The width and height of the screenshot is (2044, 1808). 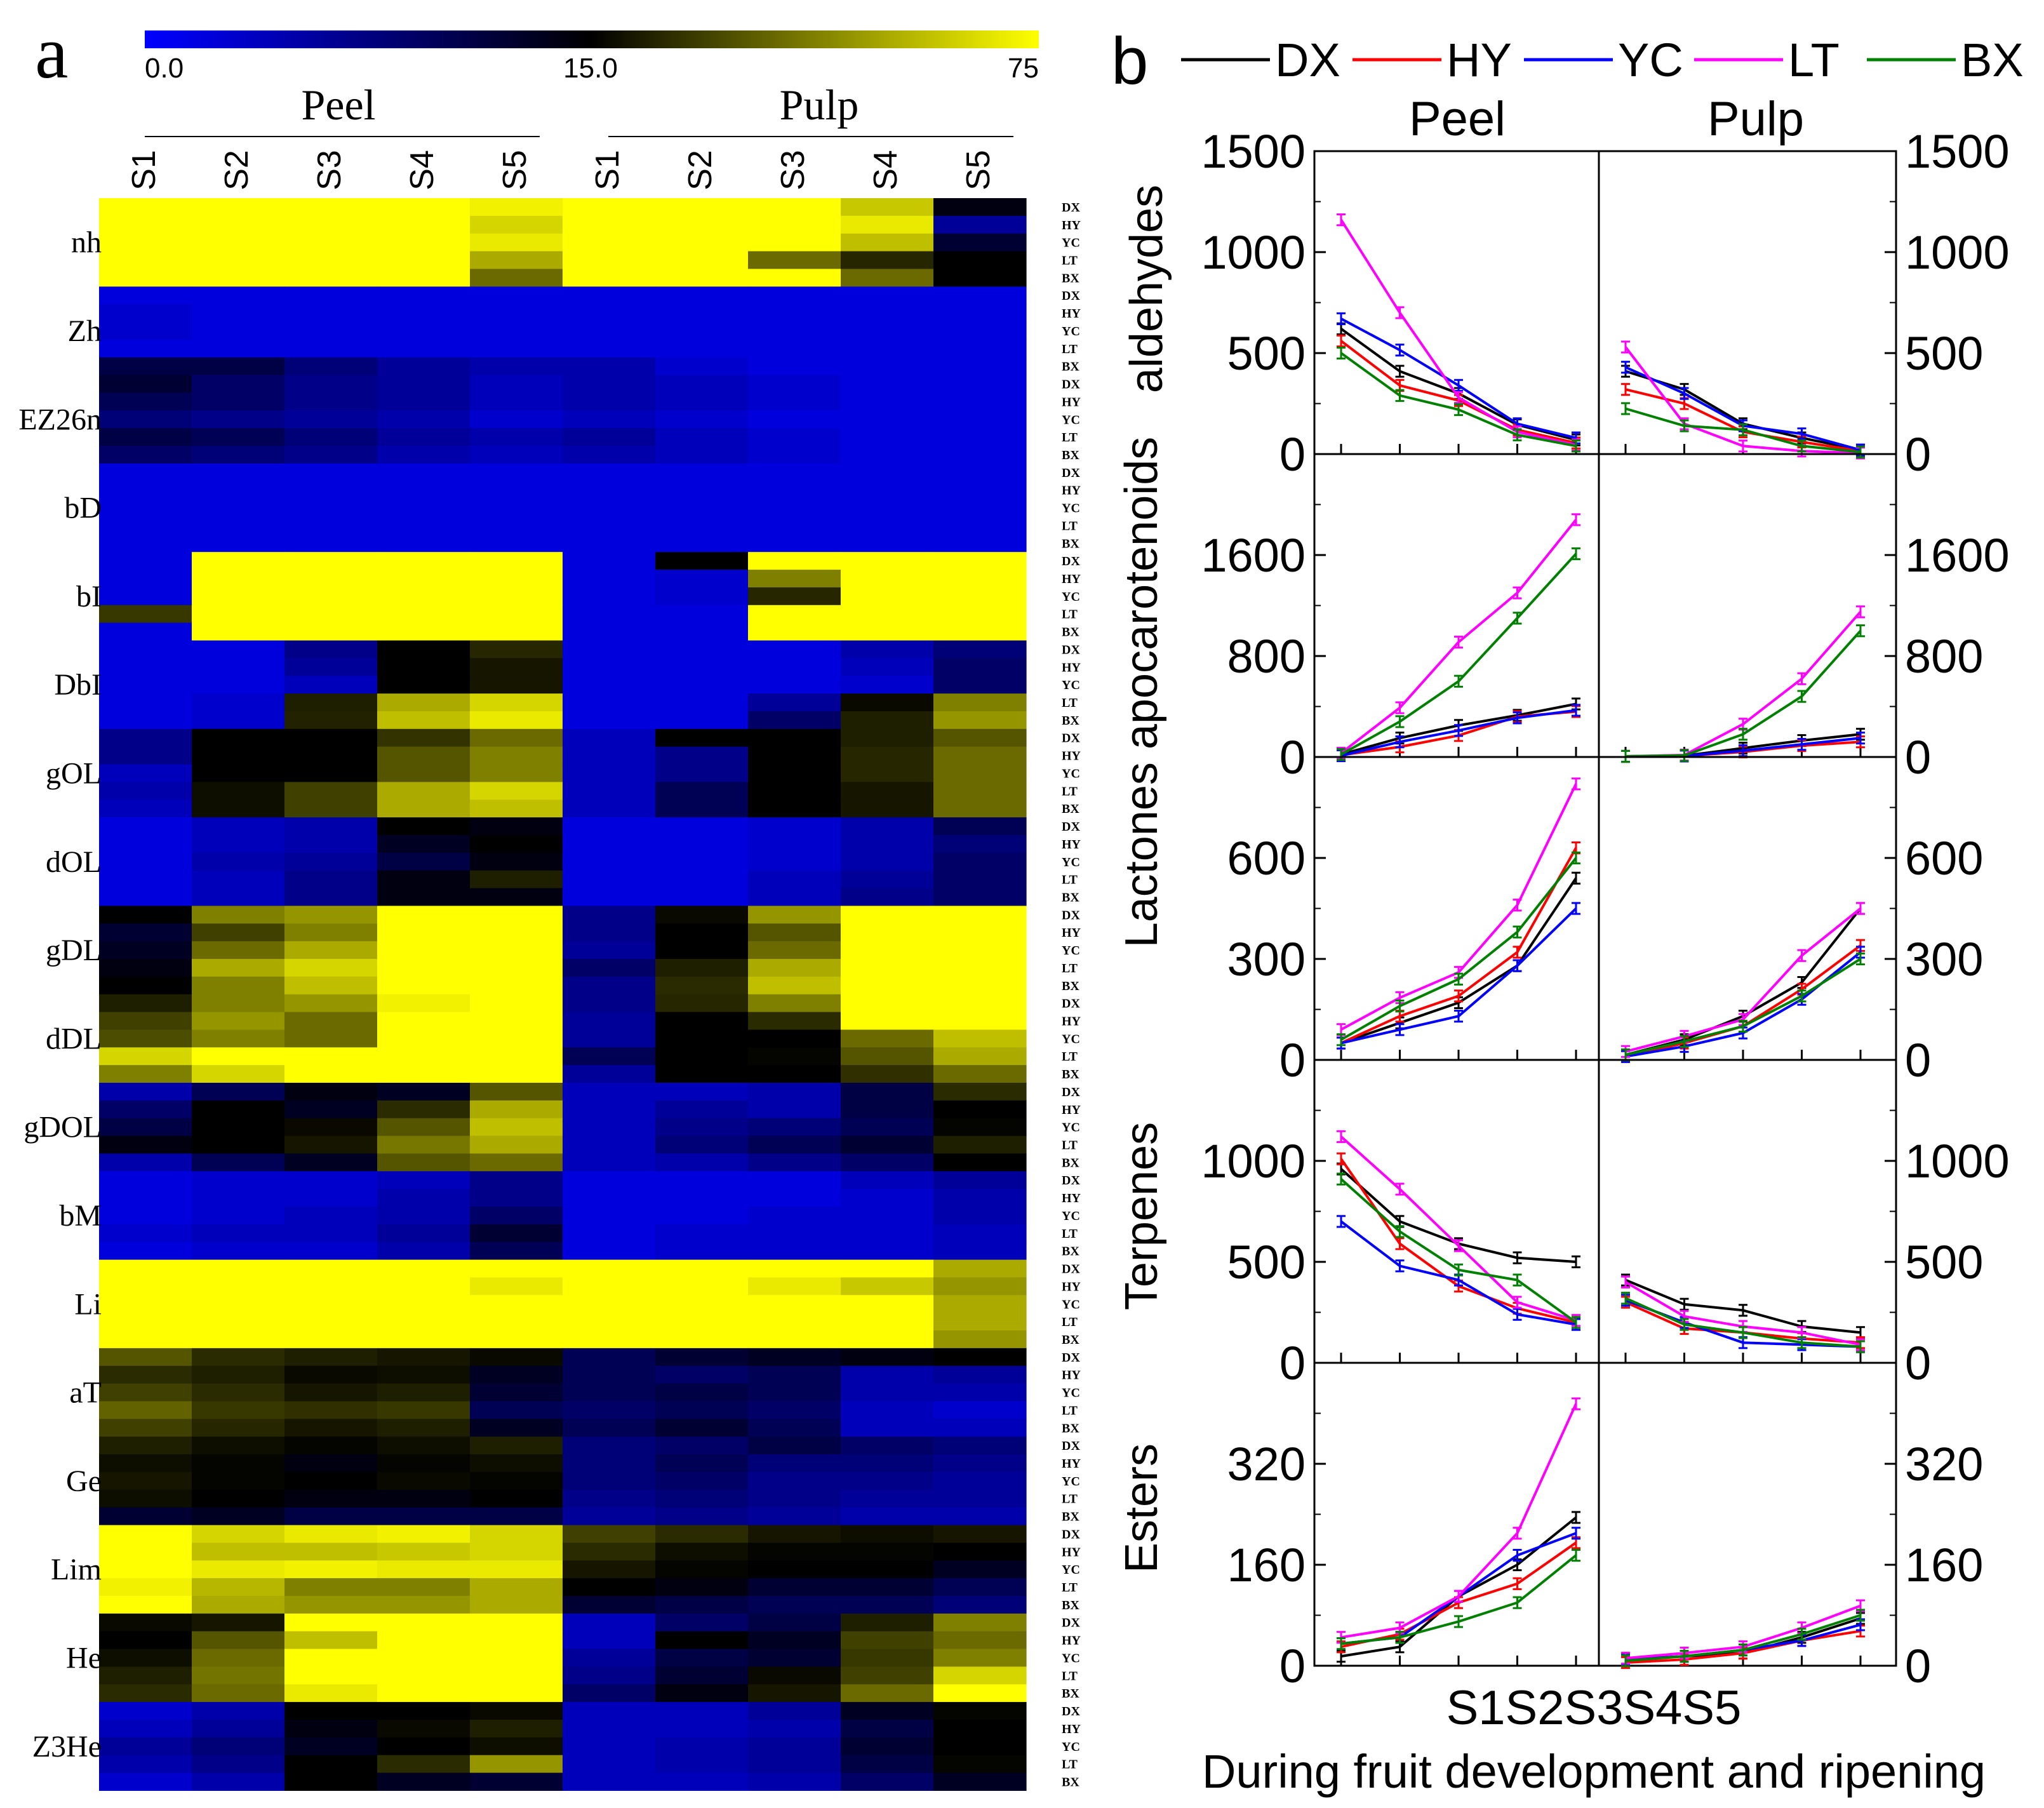 What do you see at coordinates (1071, 1092) in the screenshot?
I see `row-label: DX` at bounding box center [1071, 1092].